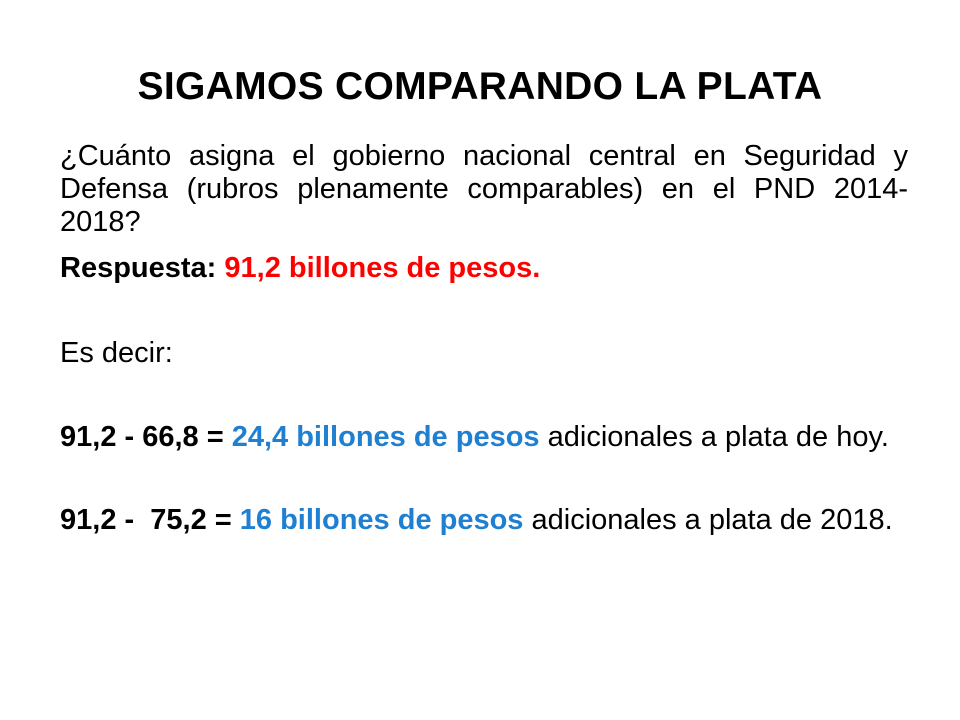  I want to click on answer-label: Respuesta:, so click(138, 268).